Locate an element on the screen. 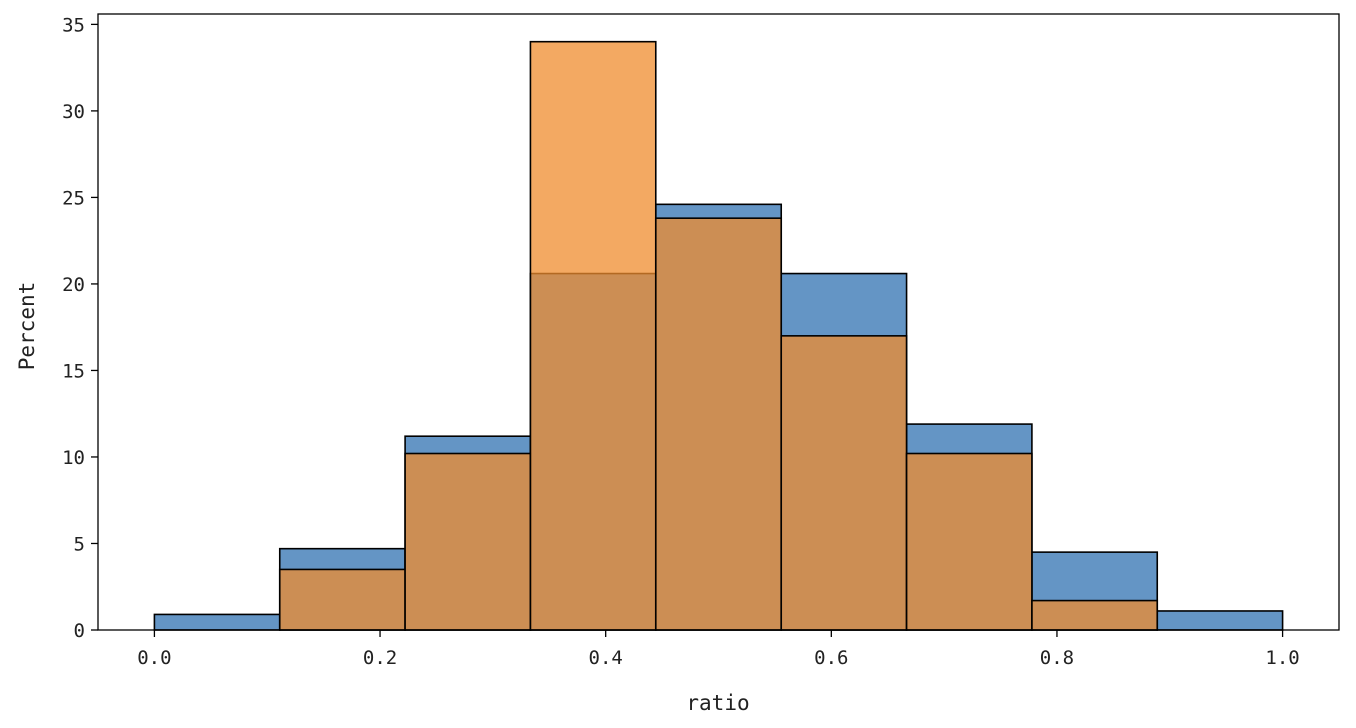 The height and width of the screenshot is (728, 1356). x-tick-label: 1.0 is located at coordinates (1282, 658).